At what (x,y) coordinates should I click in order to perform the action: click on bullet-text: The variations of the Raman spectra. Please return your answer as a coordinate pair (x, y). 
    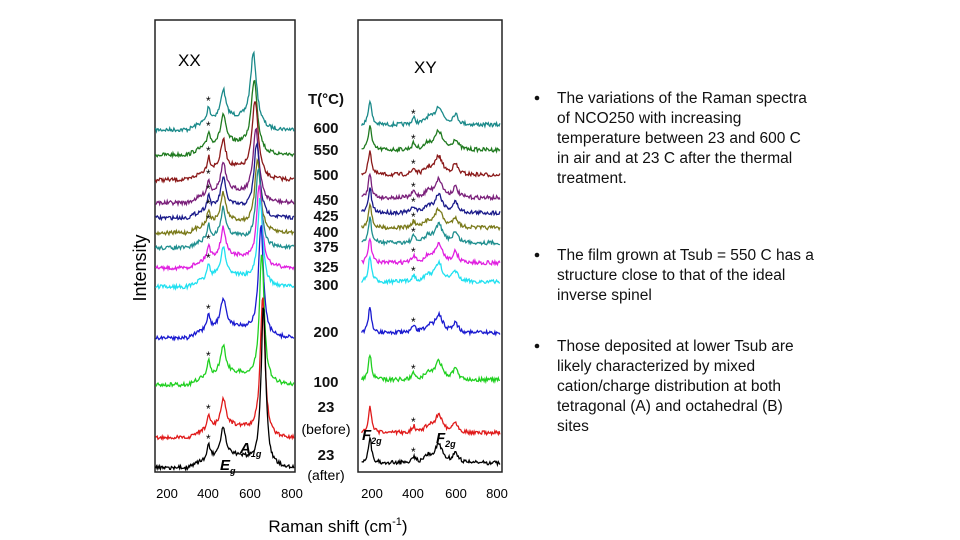
    Looking at the image, I should click on (682, 98).